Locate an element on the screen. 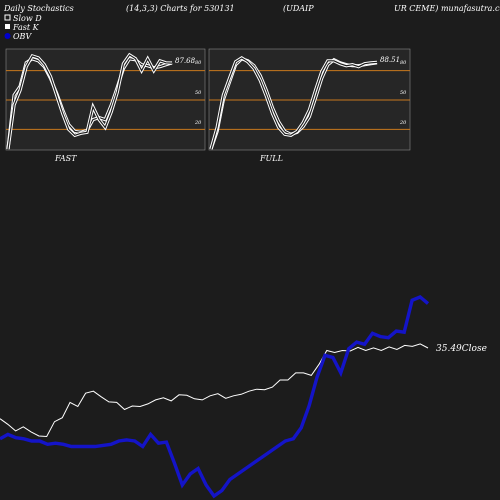 The height and width of the screenshot is (500, 500). legend-label-obv: OBV is located at coordinates (22, 36).